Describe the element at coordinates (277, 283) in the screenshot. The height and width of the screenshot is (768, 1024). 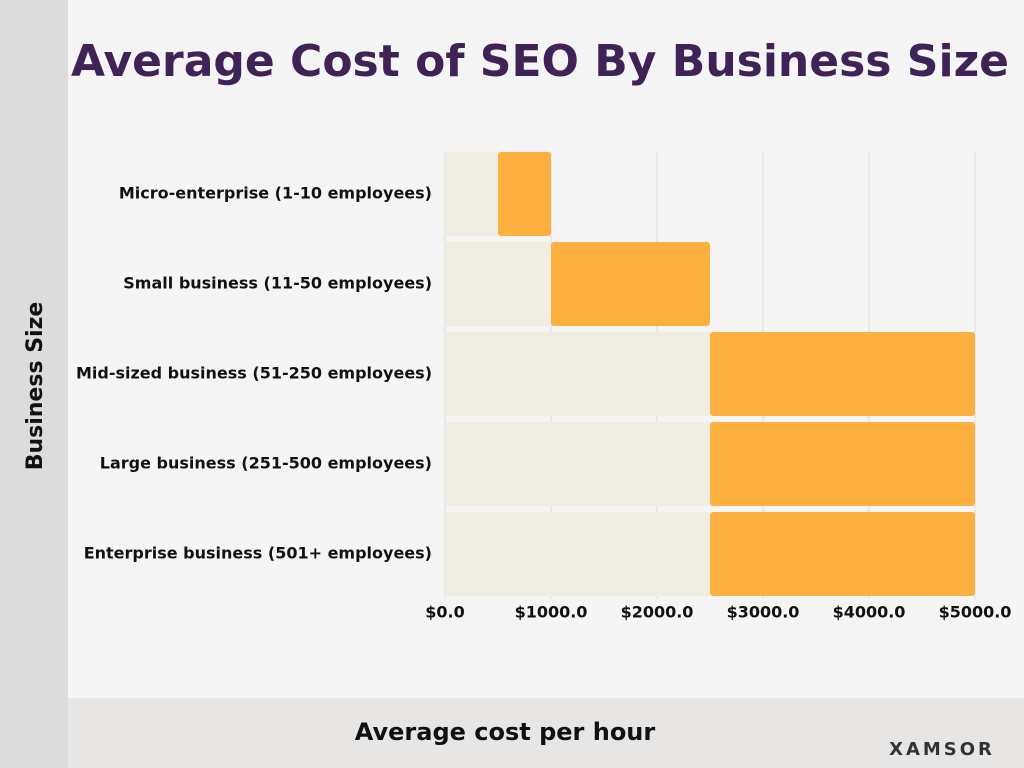
I see `y-tick-label: Small business (11-50 employees)` at that location.